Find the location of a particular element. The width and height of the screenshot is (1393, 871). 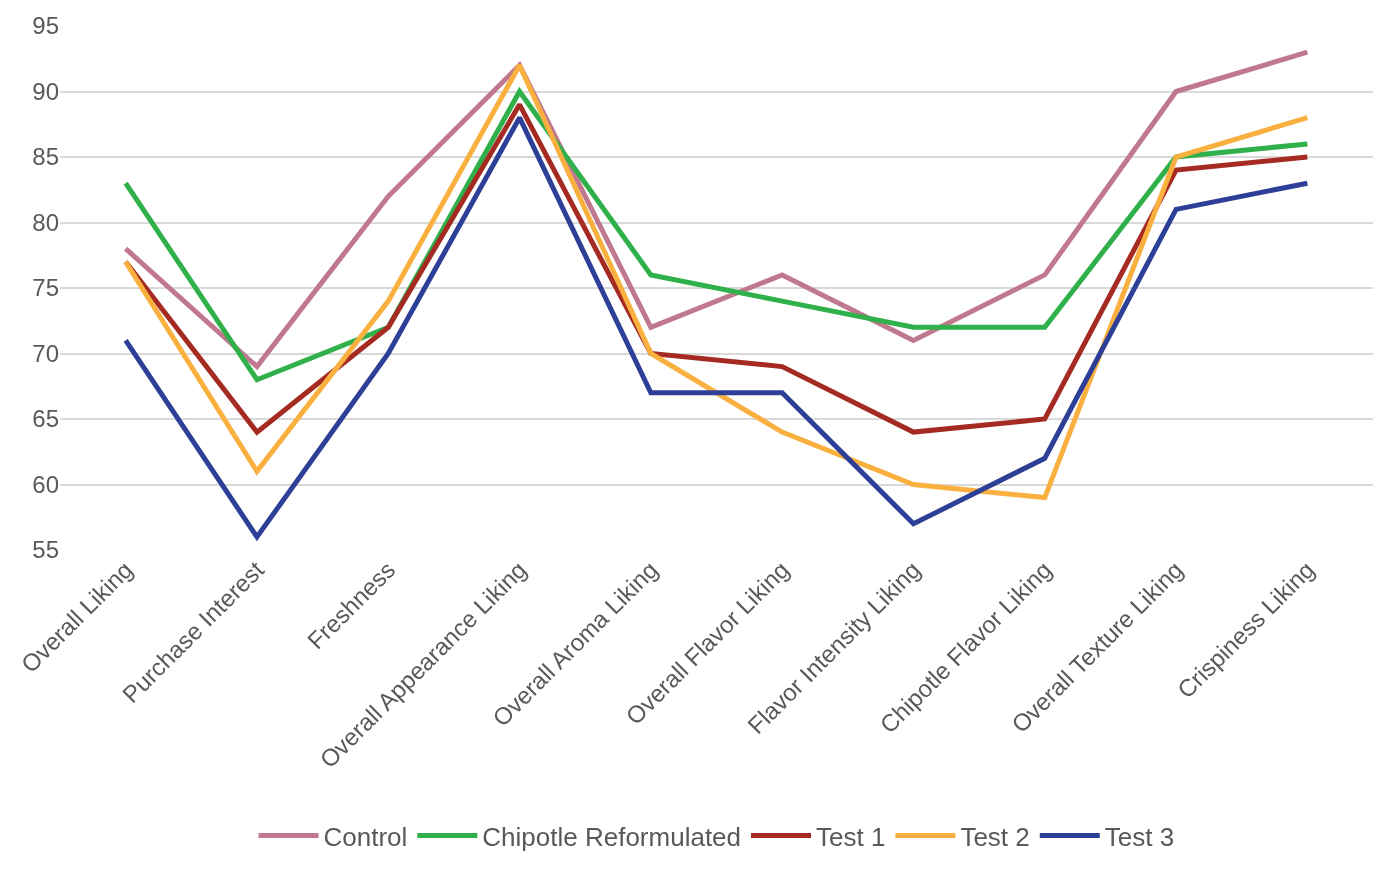

y-tick-label: 55 is located at coordinates (45, 550).